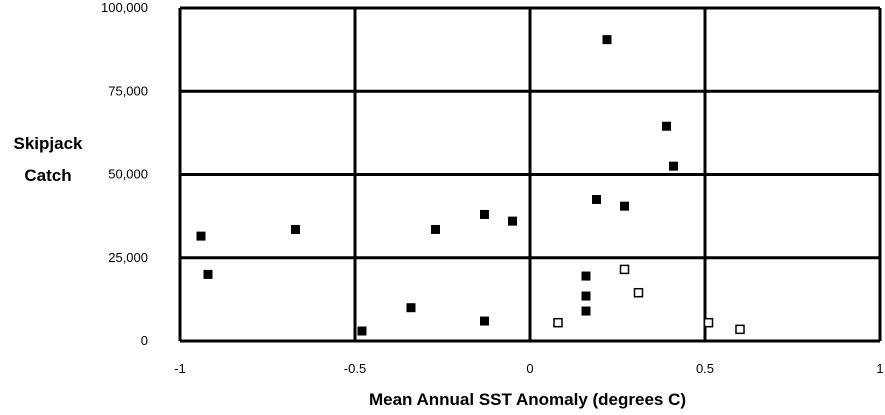 The width and height of the screenshot is (885, 415). What do you see at coordinates (128, 257) in the screenshot?
I see `y-tick-label: 25,000` at bounding box center [128, 257].